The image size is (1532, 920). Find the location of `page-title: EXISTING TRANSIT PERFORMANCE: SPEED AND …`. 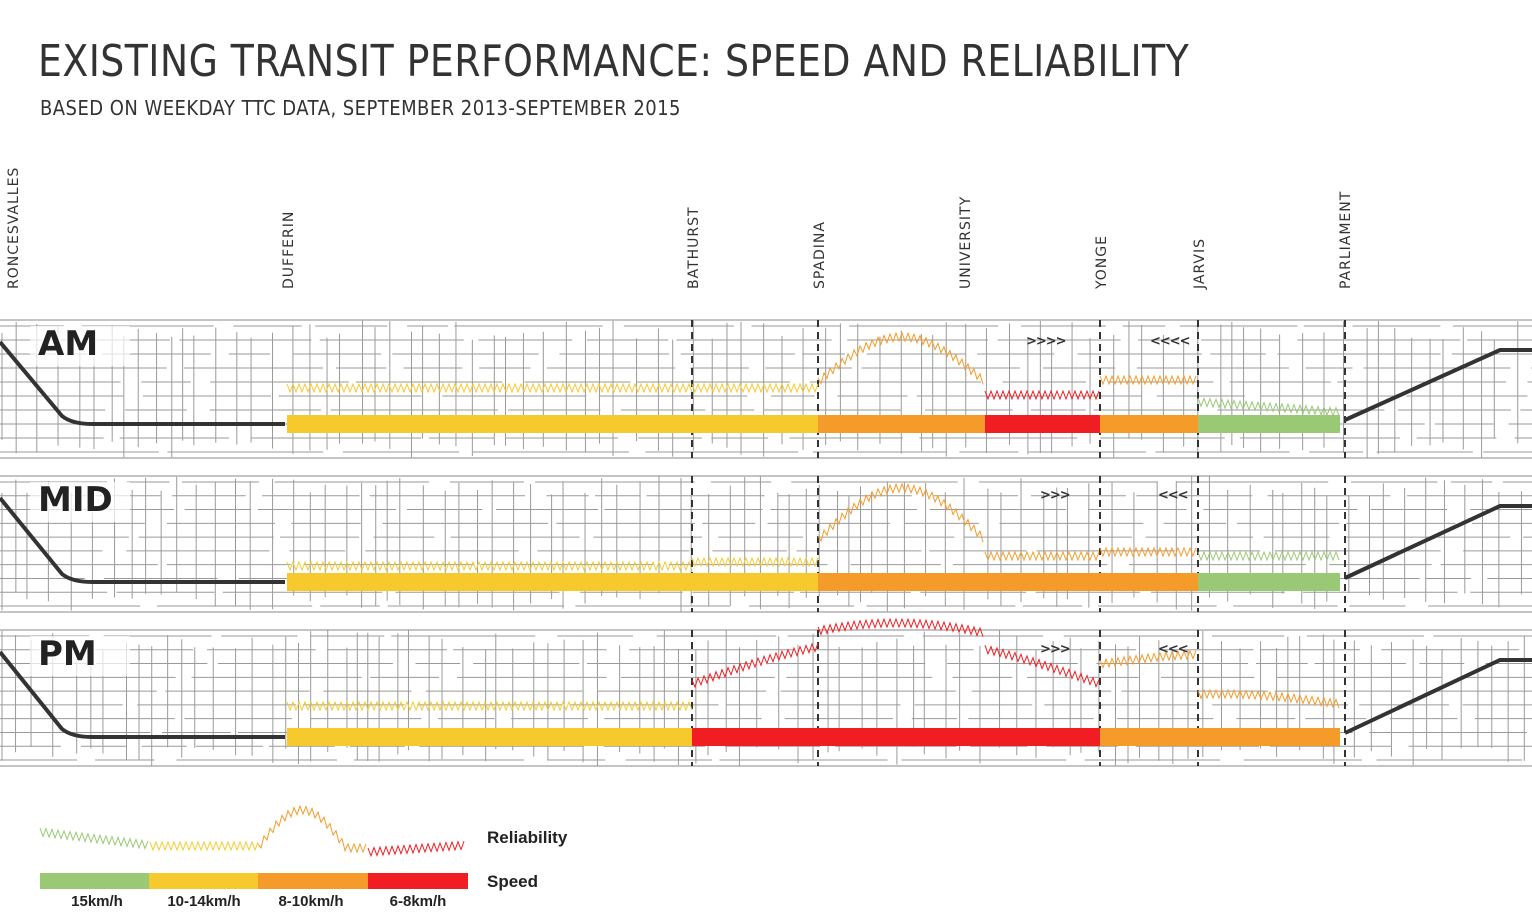

page-title: EXISTING TRANSIT PERFORMANCE: SPEED AND … is located at coordinates (614, 61).